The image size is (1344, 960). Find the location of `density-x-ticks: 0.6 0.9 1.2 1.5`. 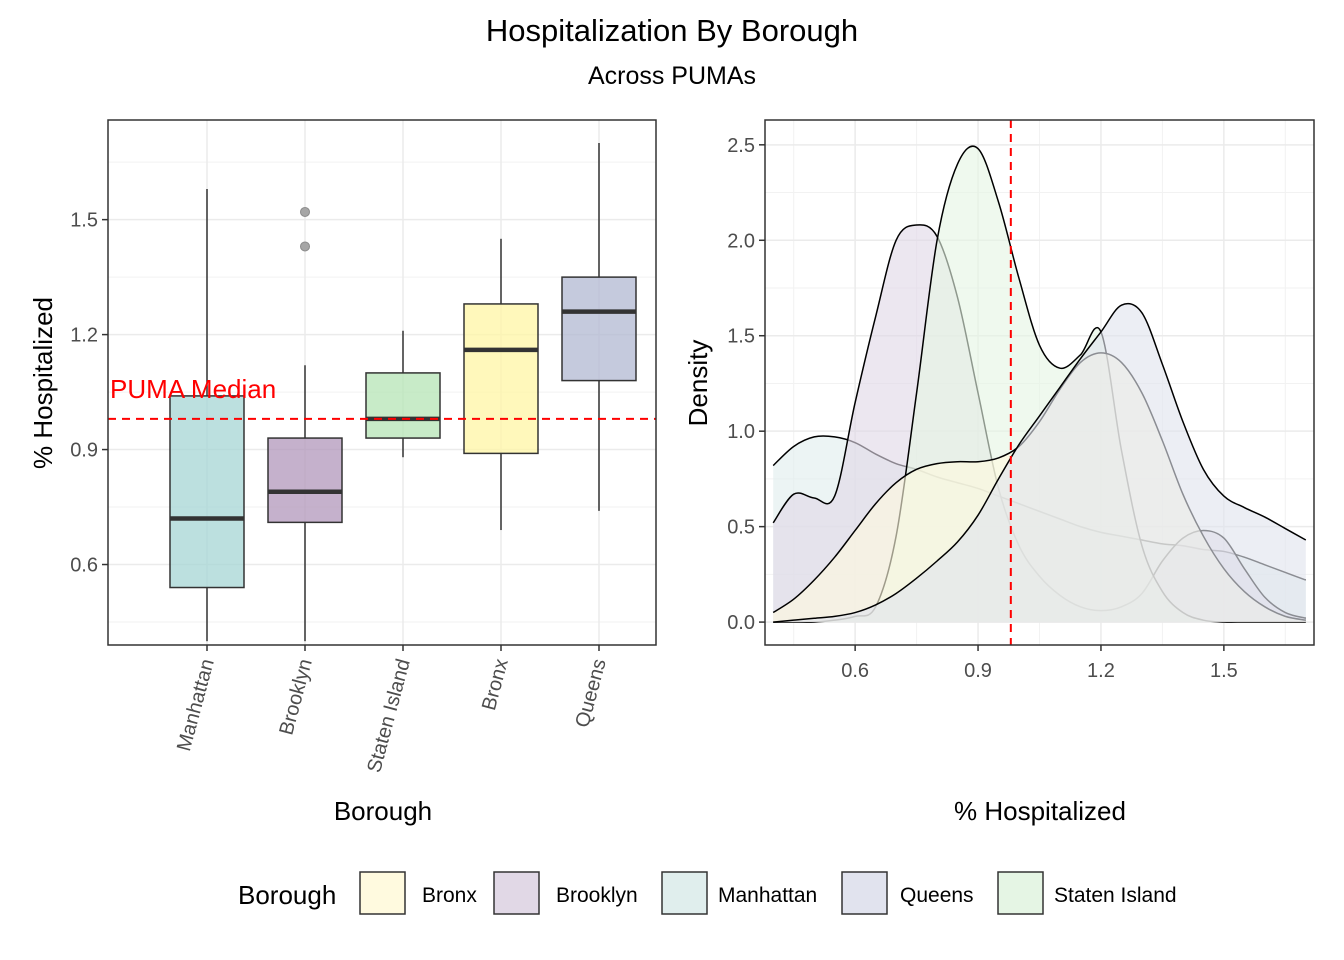

density-x-ticks: 0.6 0.9 1.2 1.5 is located at coordinates (1039, 663).